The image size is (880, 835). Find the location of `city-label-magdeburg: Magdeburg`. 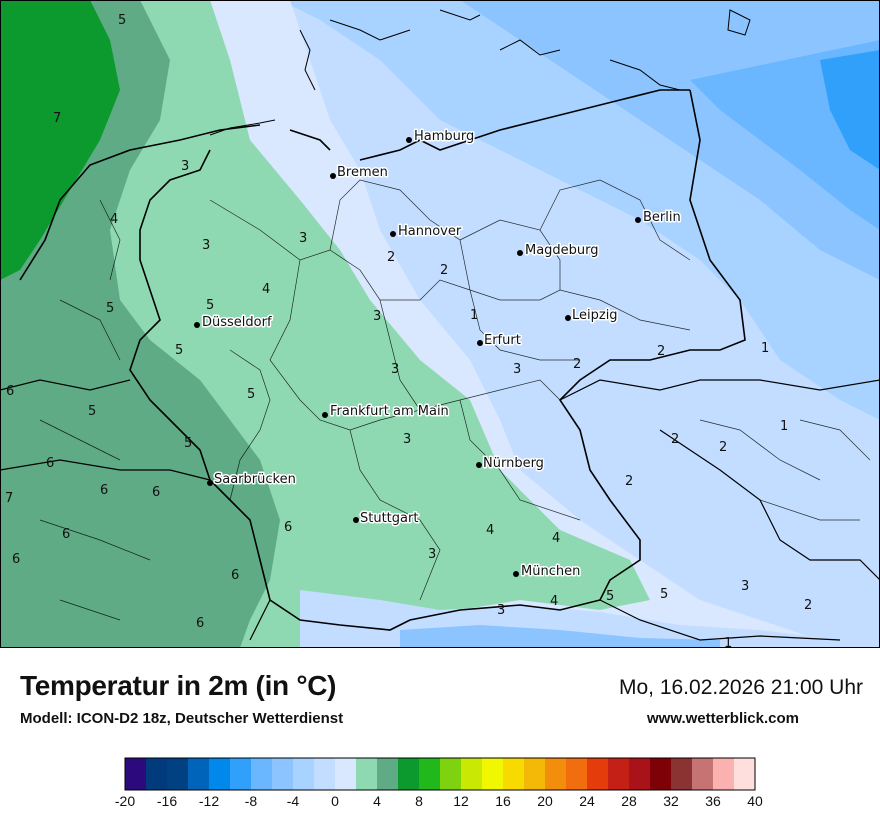

city-label-magdeburg: Magdeburg is located at coordinates (562, 250).